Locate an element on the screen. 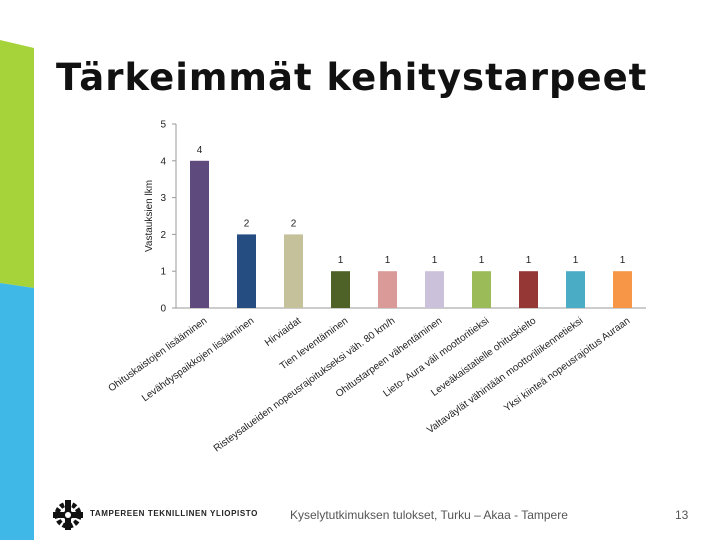  y-tick-label: 3 is located at coordinates (163, 198).